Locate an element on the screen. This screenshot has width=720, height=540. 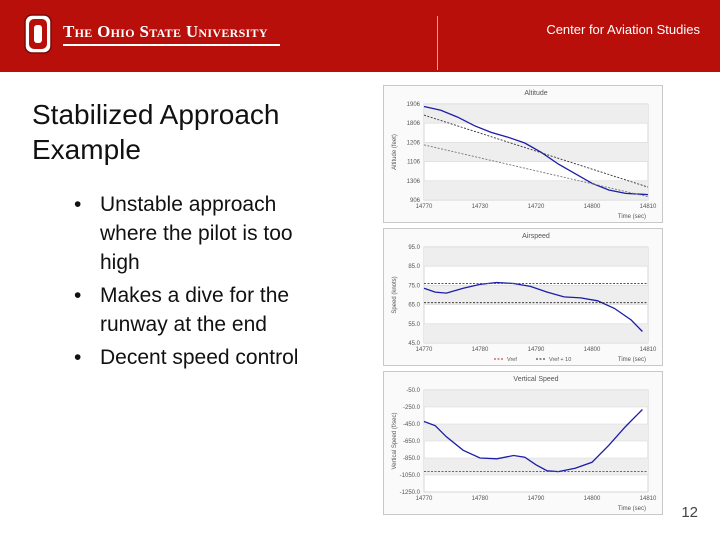
chart-title: Altitude is located at coordinates (535, 93).